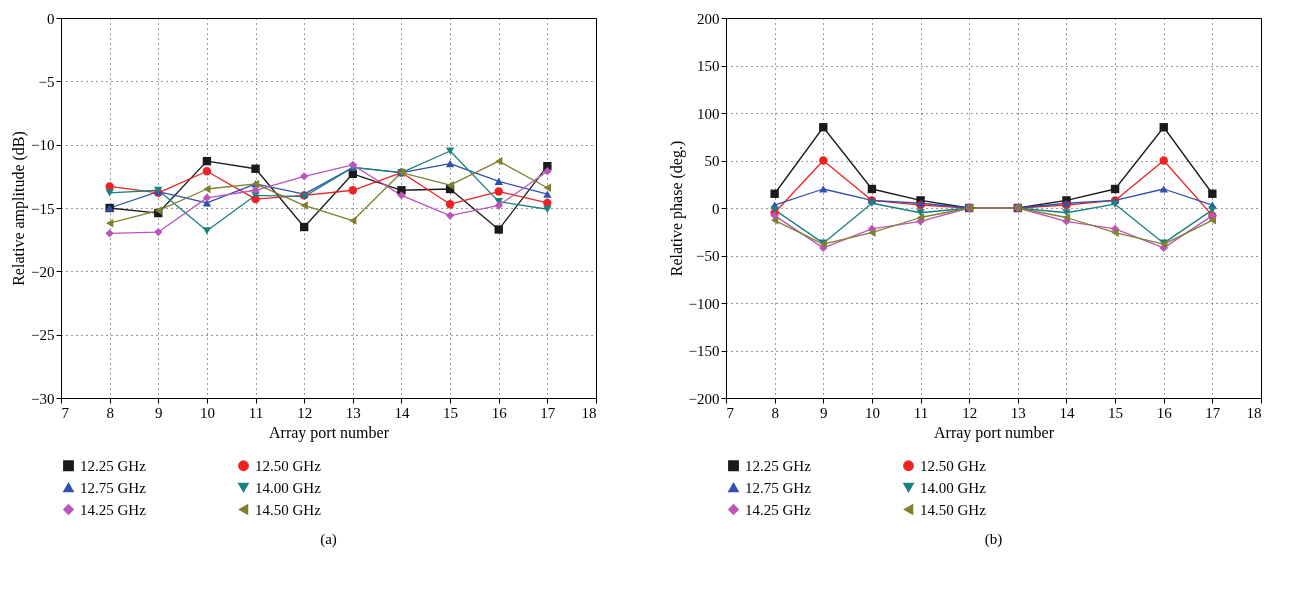 The width and height of the screenshot is (1289, 610). What do you see at coordinates (676, 208) in the screenshot?
I see `y-axis-title: Relative phase (deg.)` at bounding box center [676, 208].